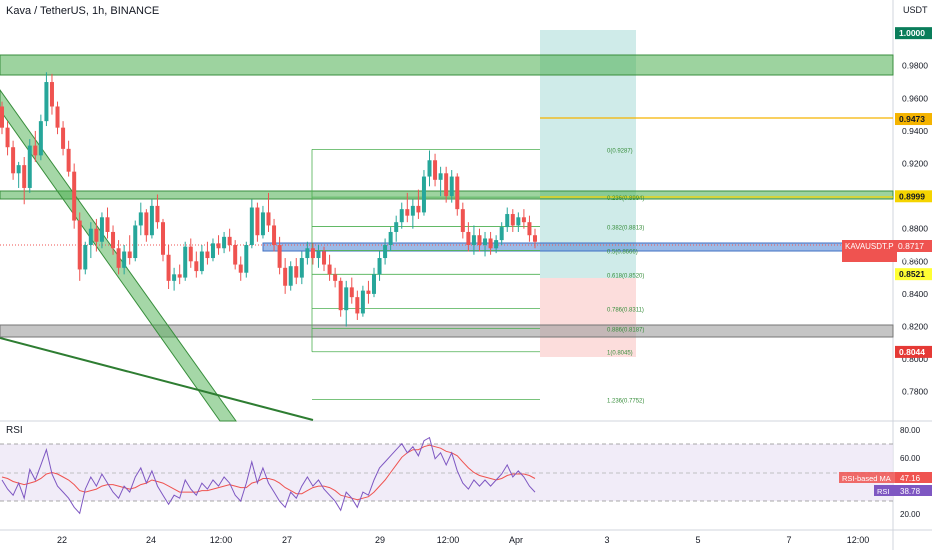 This screenshot has height=550, width=932. Describe the element at coordinates (910, 472) in the screenshot. I see `rsi-axis: 80.00 60.00 20.00` at that location.